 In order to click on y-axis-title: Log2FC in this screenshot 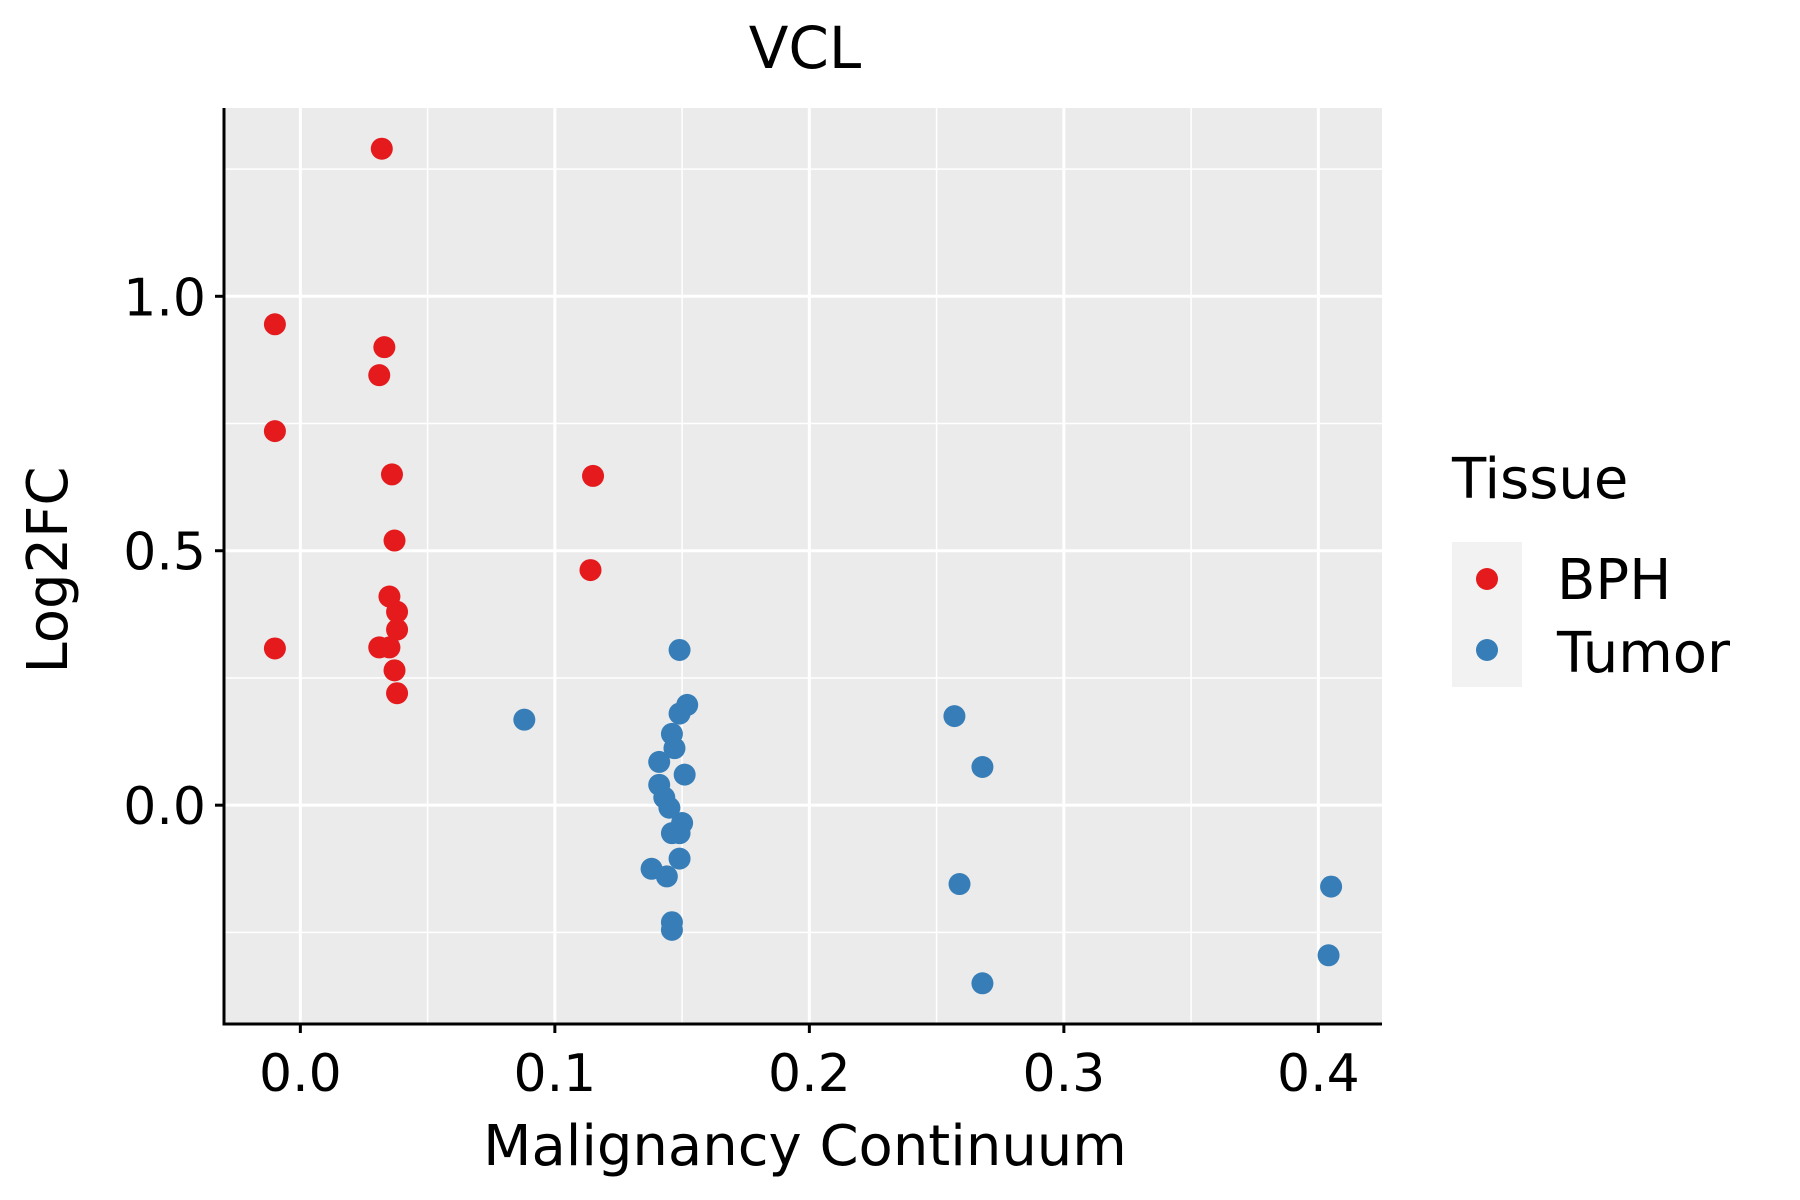, I will do `click(48, 570)`.